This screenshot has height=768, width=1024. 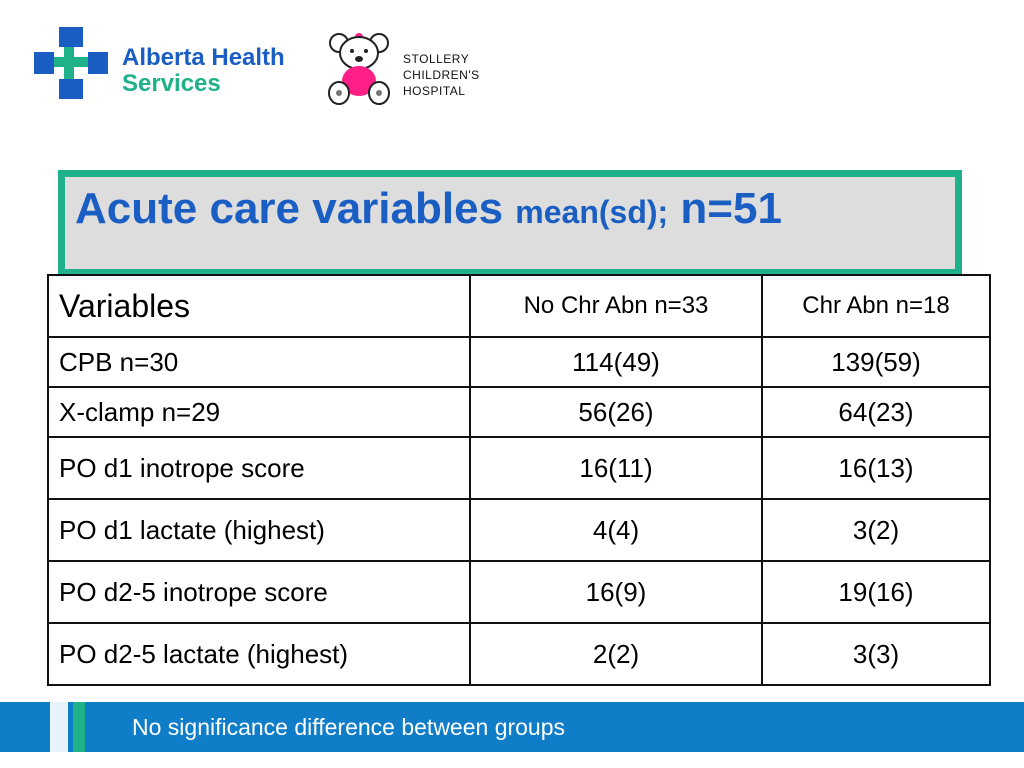 What do you see at coordinates (876, 362) in the screenshot?
I see `row-chr-abn: 139(59)` at bounding box center [876, 362].